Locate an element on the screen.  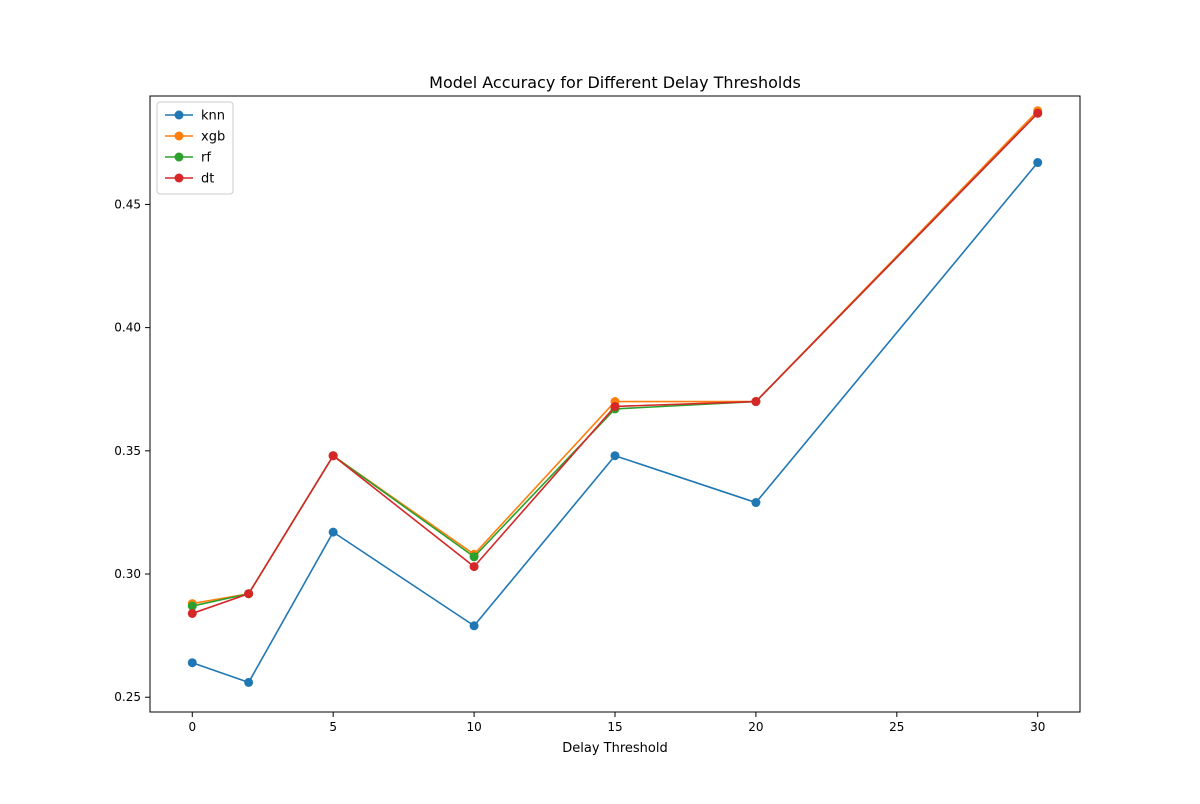
x-axis-label: Delay Threshold is located at coordinates (614, 748).